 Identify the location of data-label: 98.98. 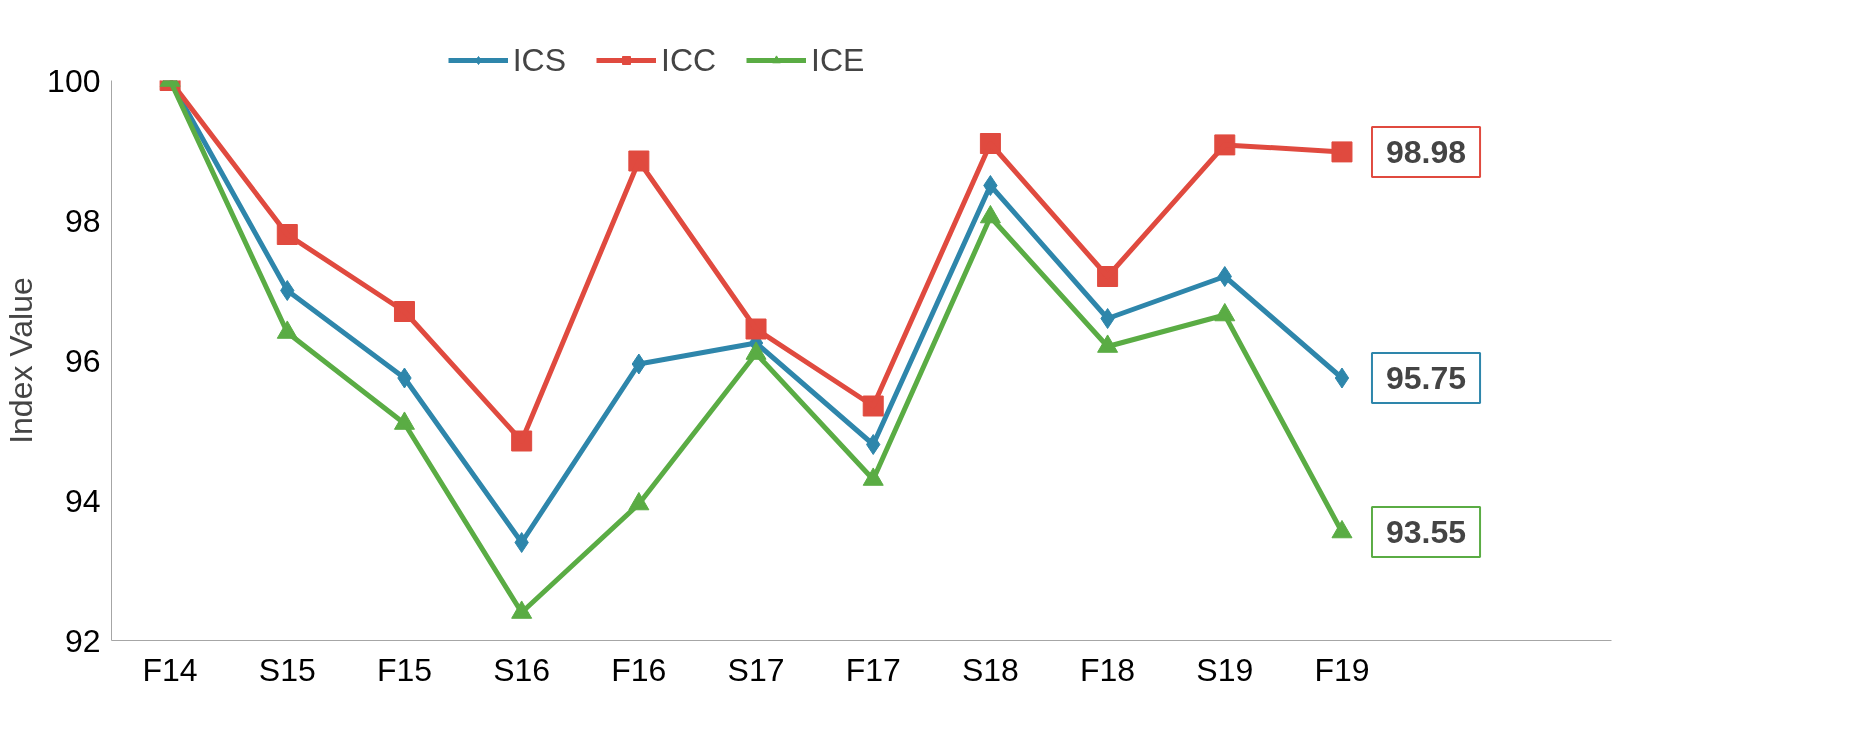
(1426, 151).